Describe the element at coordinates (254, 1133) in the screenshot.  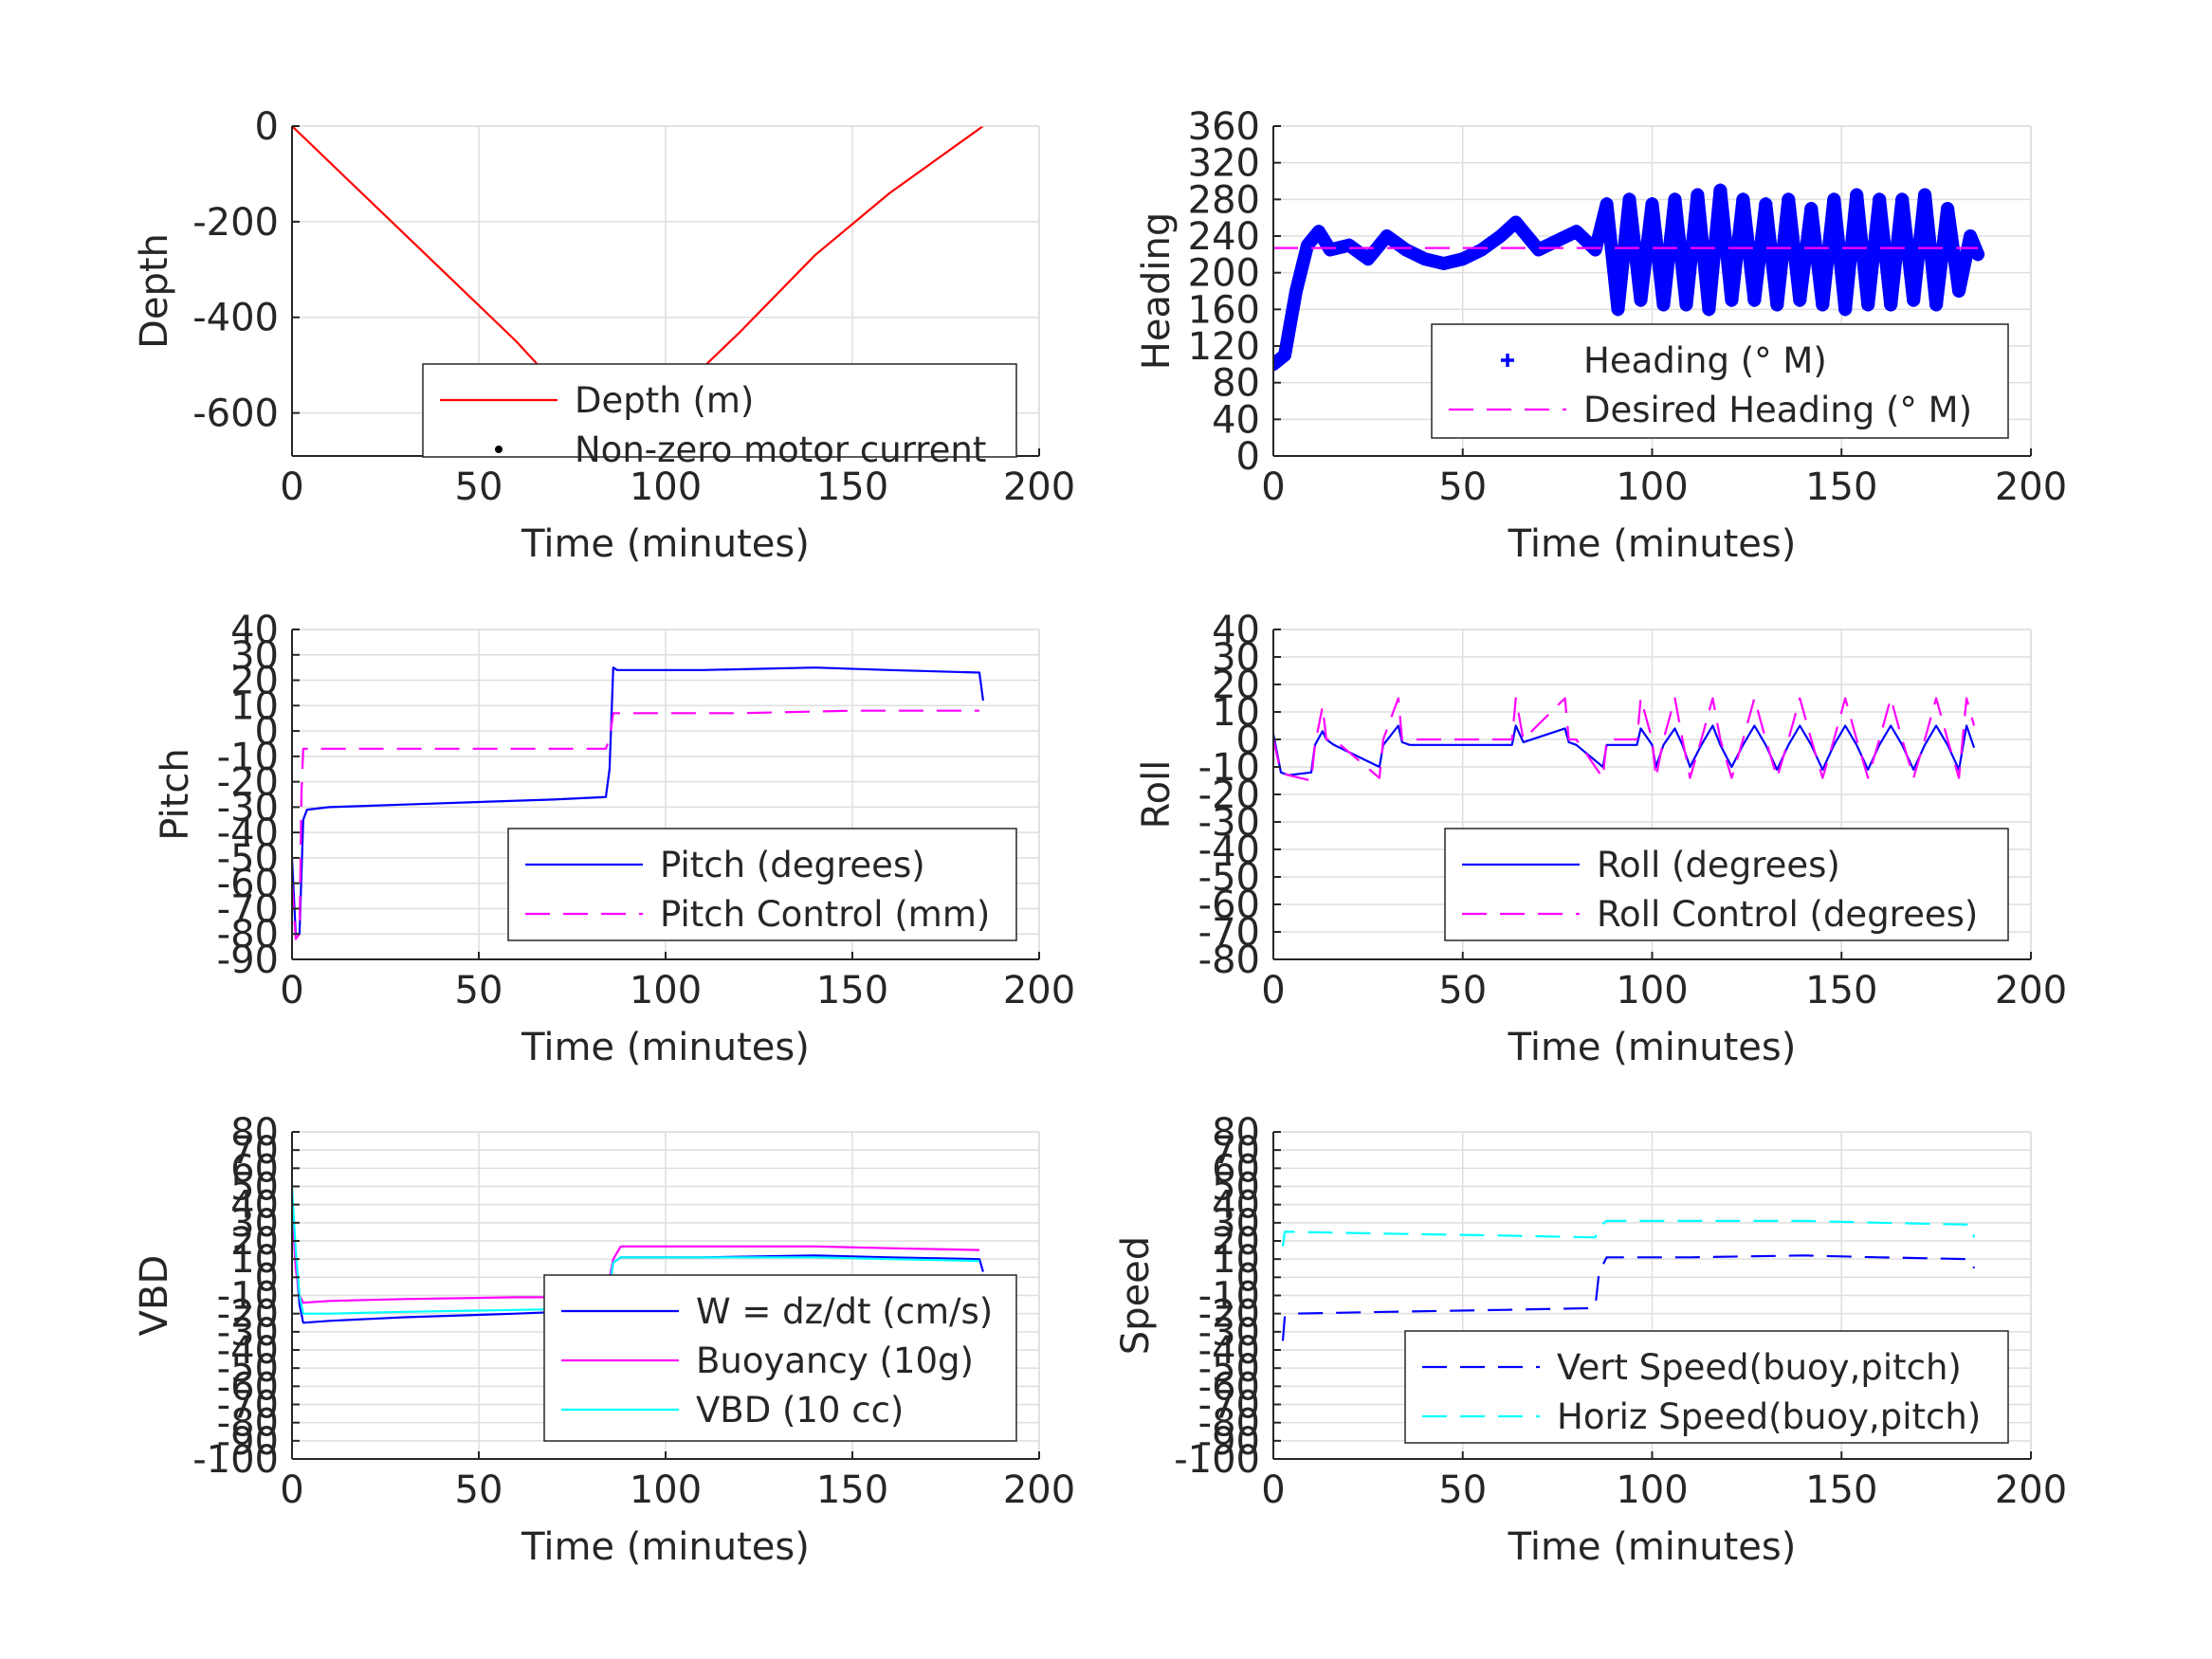
I see `y-tick-label: 80` at that location.